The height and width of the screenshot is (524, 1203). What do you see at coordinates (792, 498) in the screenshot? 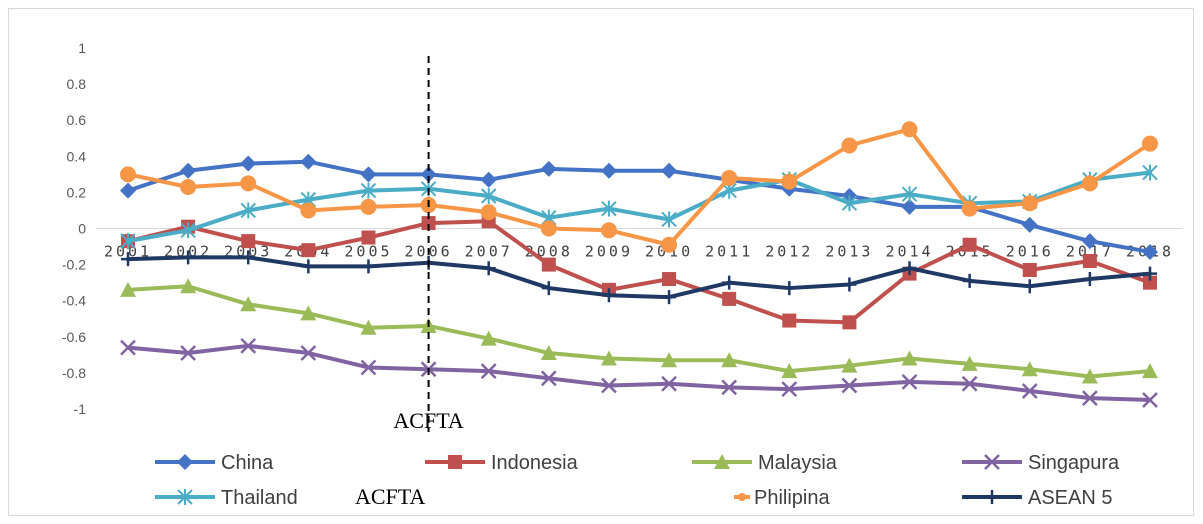
I see `legend-label: Philipina` at bounding box center [792, 498].